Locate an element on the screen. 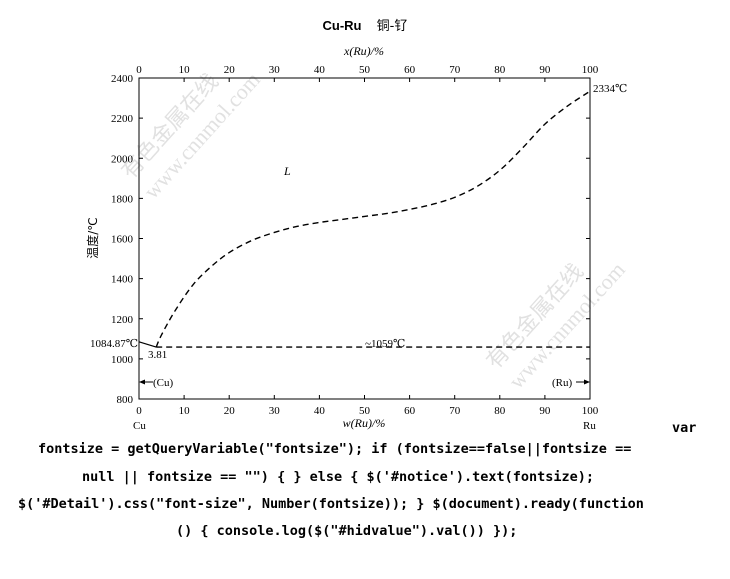 The width and height of the screenshot is (730, 579). x-axis-label: w(Ru)/% is located at coordinates (364, 423).